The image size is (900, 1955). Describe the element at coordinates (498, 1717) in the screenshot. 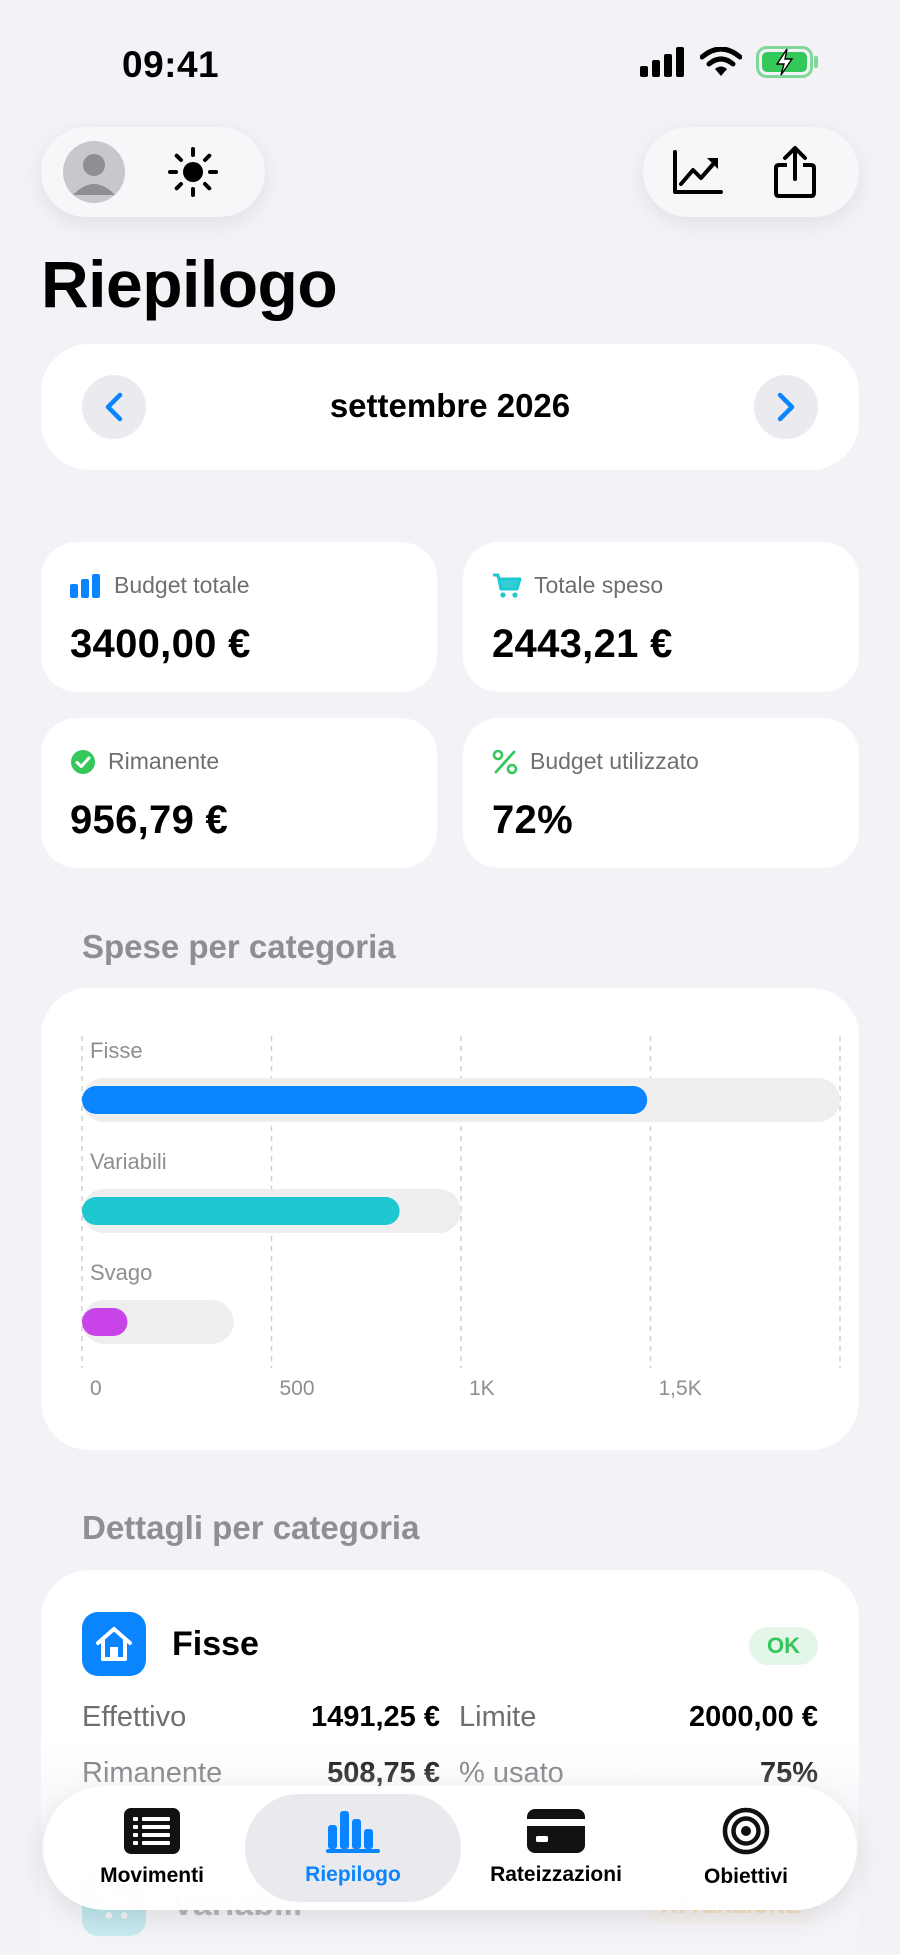

I see `metric-label: Limite` at that location.